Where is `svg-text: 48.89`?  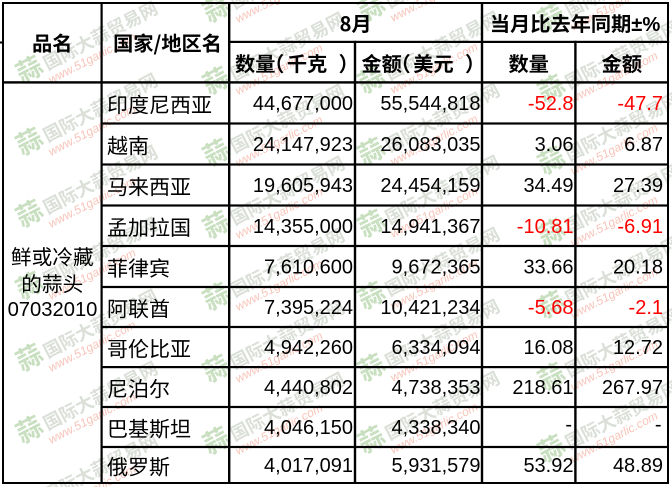
svg-text: 48.89 is located at coordinates (638, 466).